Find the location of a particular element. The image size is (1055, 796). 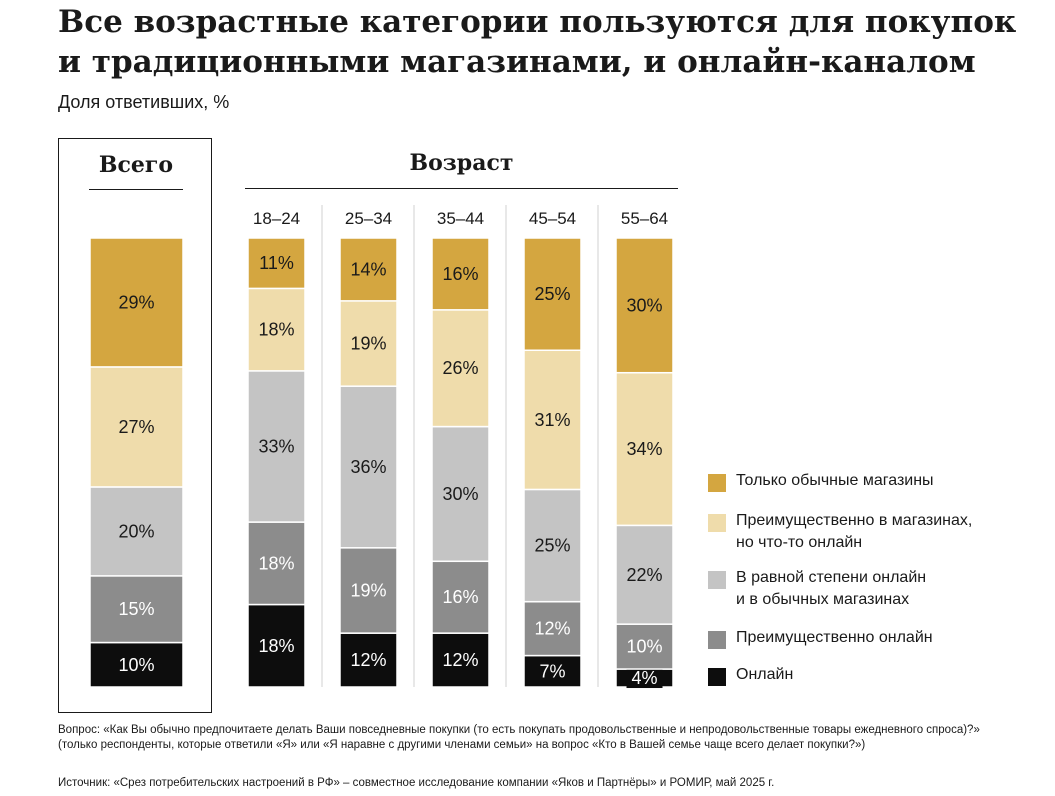

data-label: 14% is located at coordinates (368, 269).